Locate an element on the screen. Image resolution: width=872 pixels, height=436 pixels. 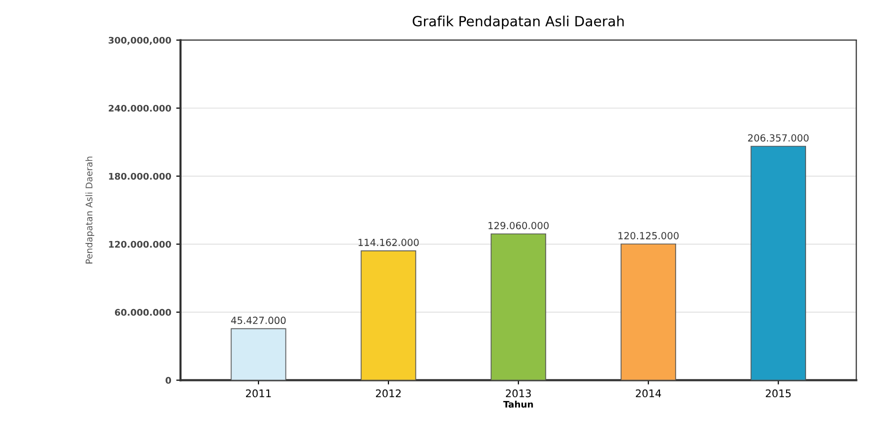
x-tick-label: 2014 is located at coordinates (649, 393).